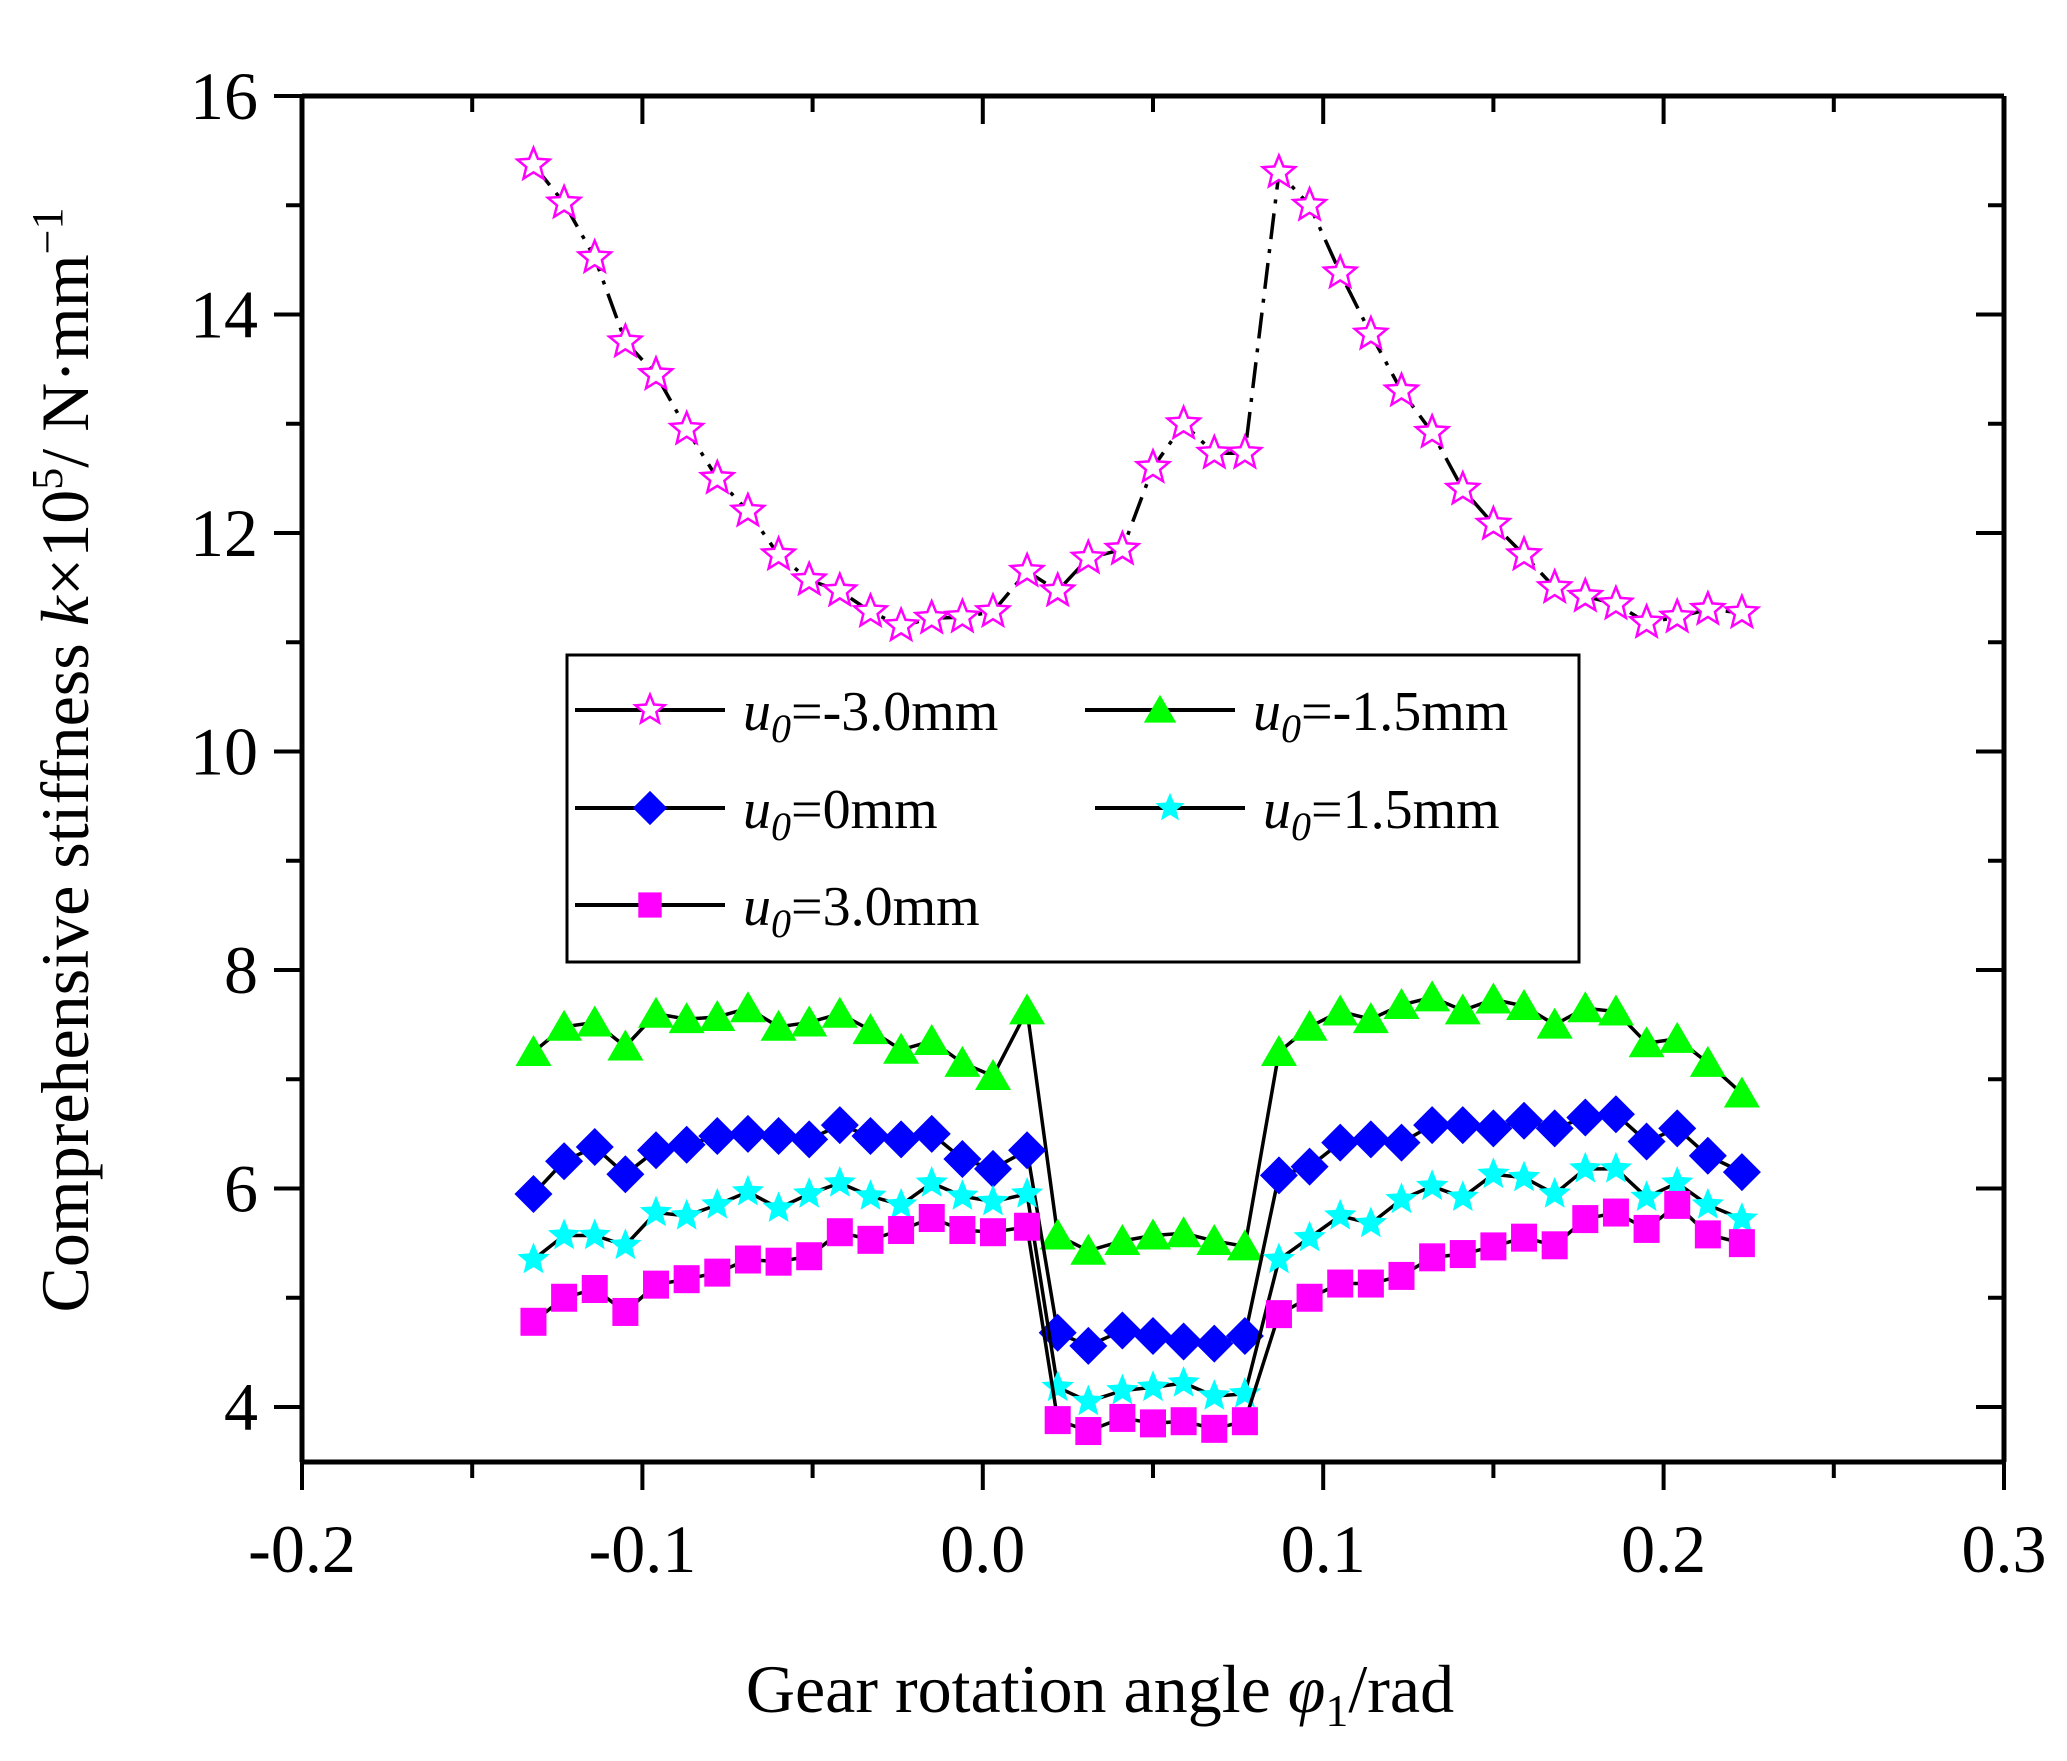 This screenshot has height=1761, width=2067. Describe the element at coordinates (1380, 716) in the screenshot. I see `legend-label: u0=-1.5mm` at that location.